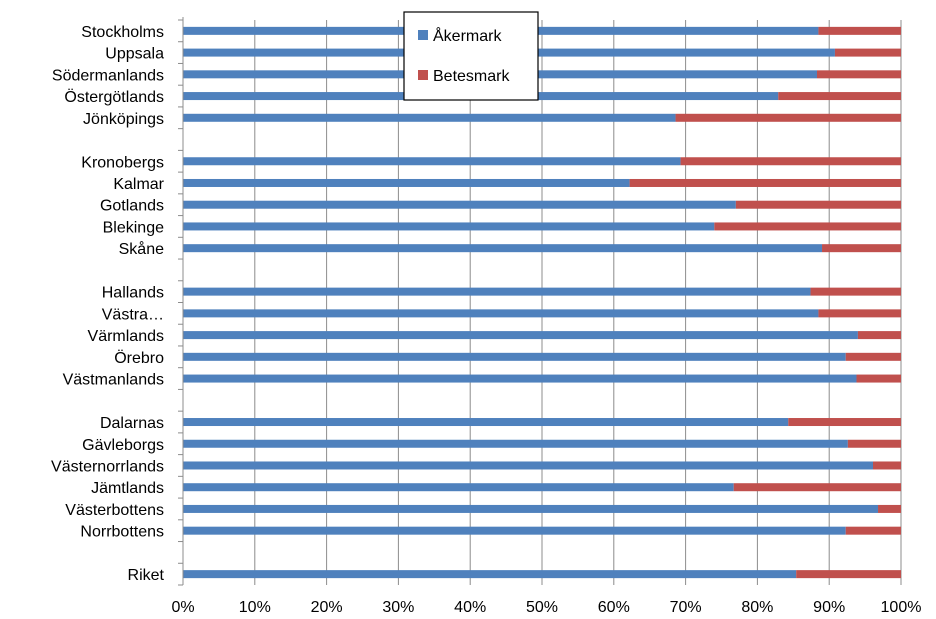 Image resolution: width=936 pixels, height=619 pixels. Describe the element at coordinates (122, 532) in the screenshot. I see `category-label: Norrbottens` at that location.